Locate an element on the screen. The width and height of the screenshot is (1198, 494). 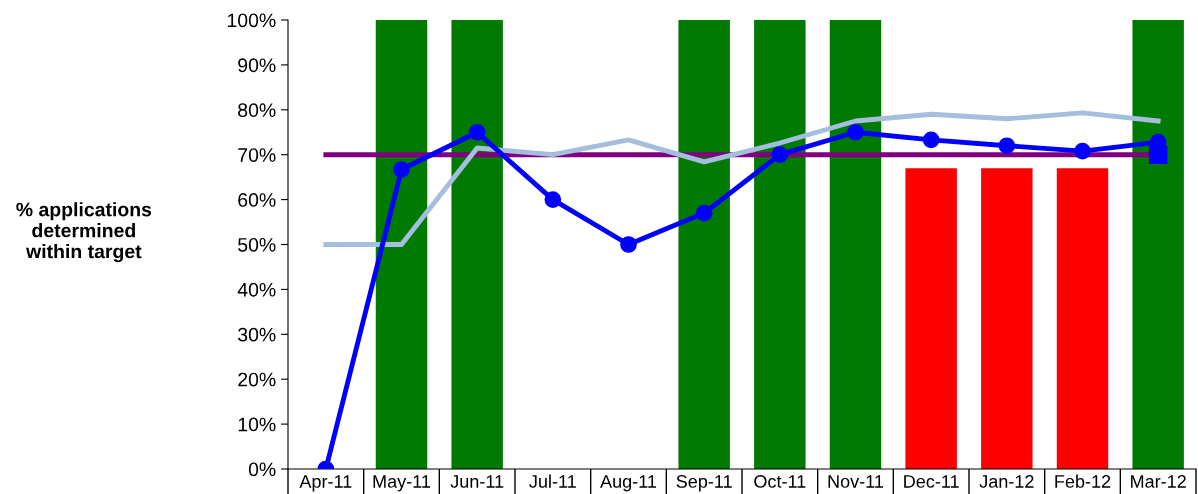
y-tick-label: 100% is located at coordinates (251, 20).